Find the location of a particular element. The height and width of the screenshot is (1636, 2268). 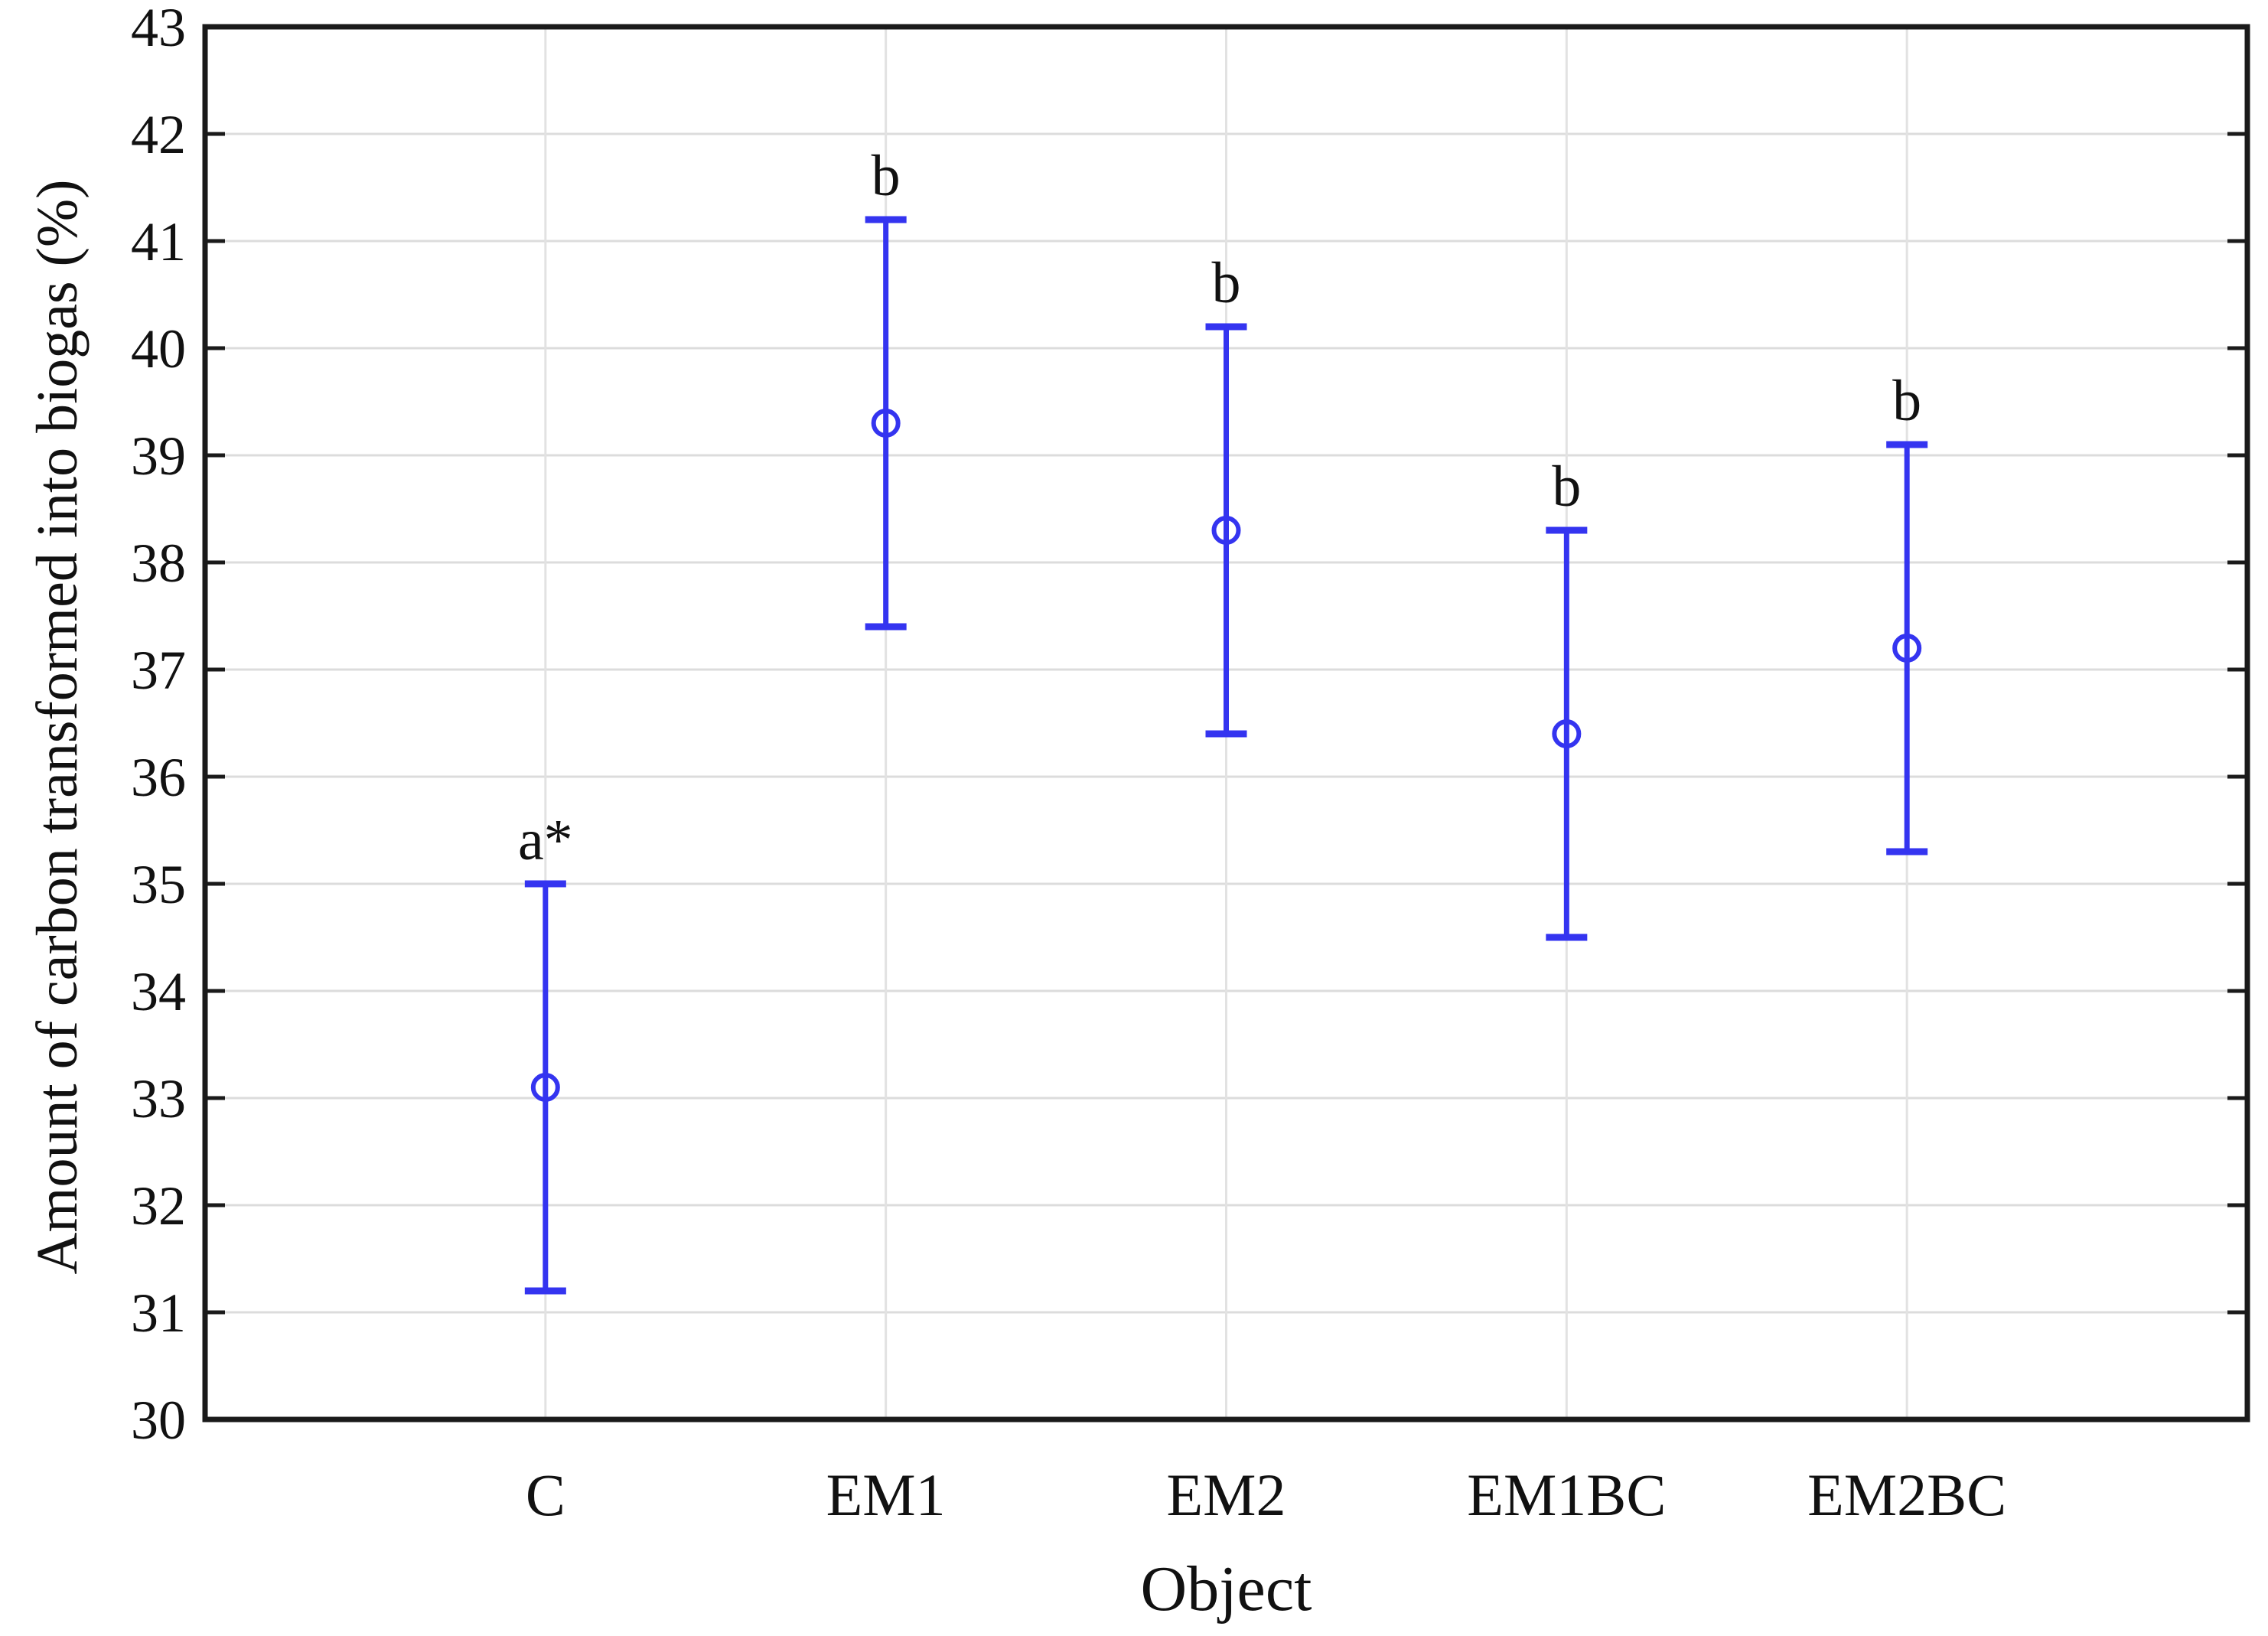

annotation-EM1: b is located at coordinates (886, 176).